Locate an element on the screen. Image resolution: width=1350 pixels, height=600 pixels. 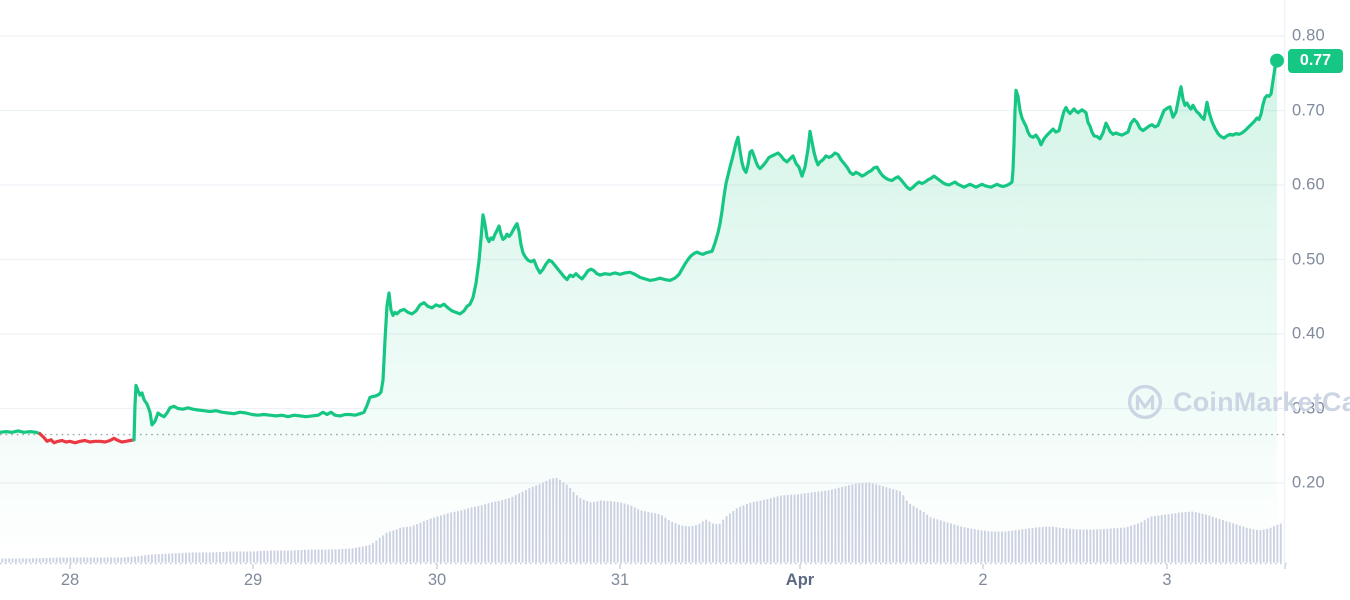
current-price-badge: 0.77 is located at coordinates (1315, 60).